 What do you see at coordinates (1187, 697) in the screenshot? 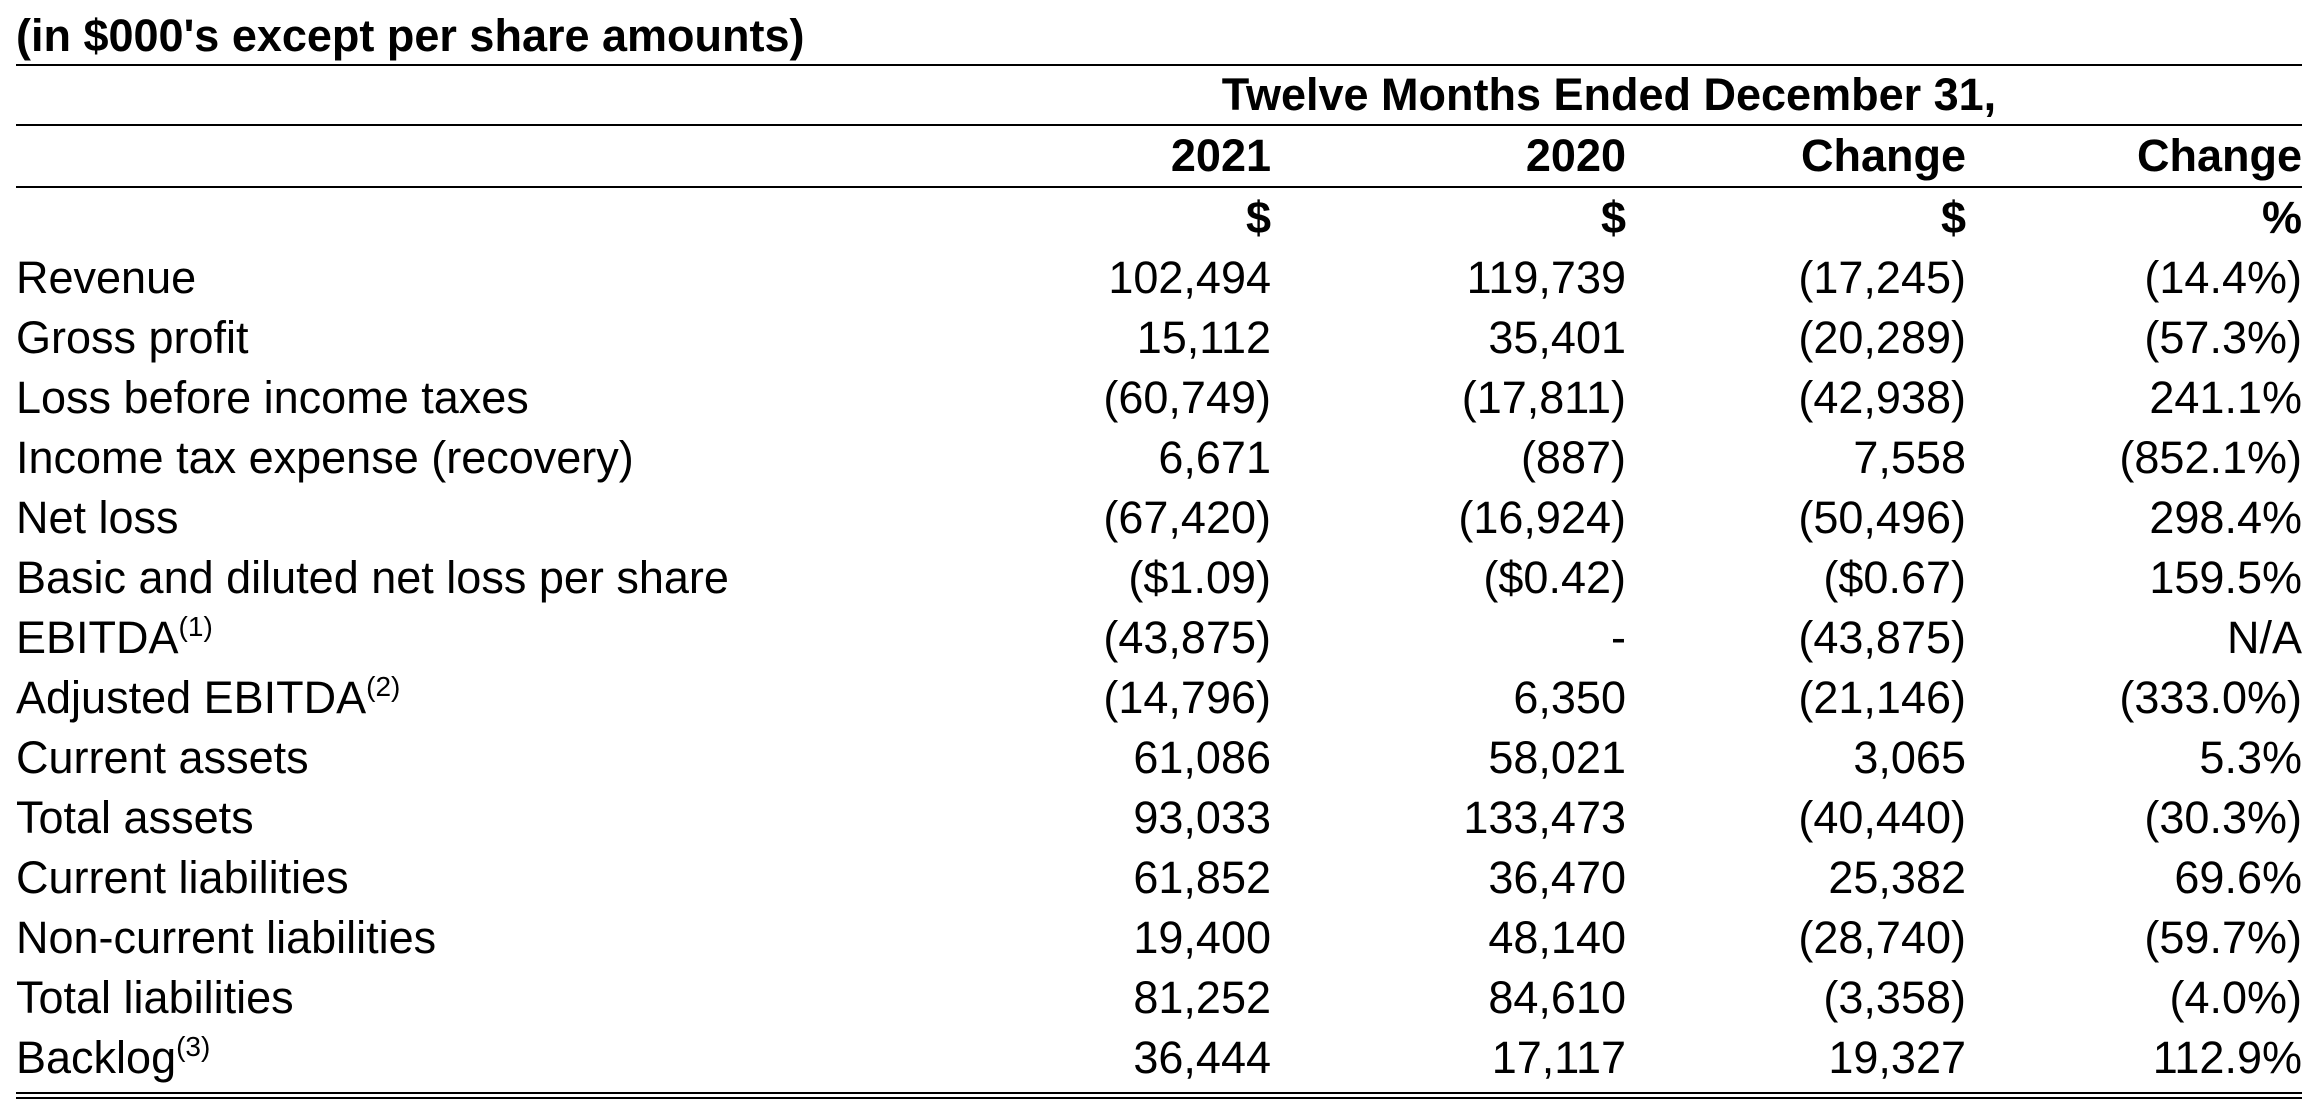
I see `value-2021: (14,796)` at bounding box center [1187, 697].